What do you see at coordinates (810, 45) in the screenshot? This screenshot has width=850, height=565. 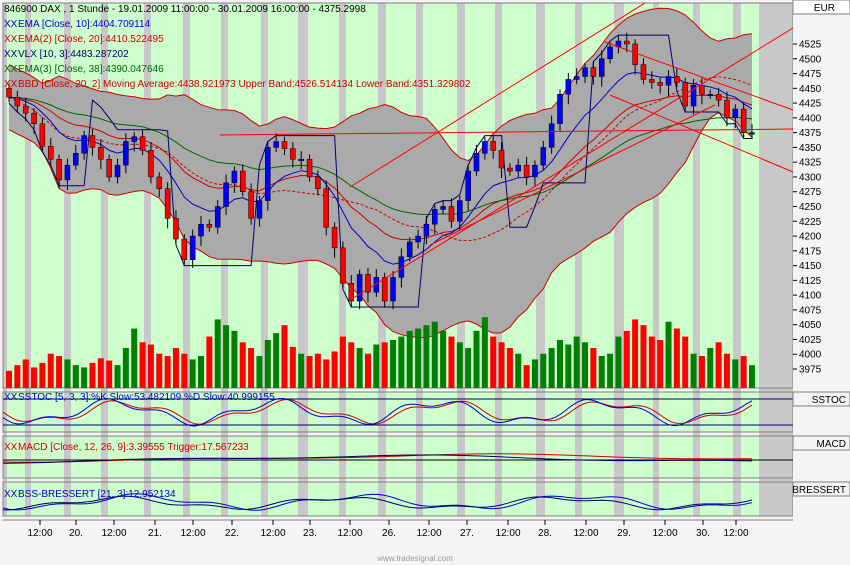 I see `y-tick-label-0: 4525` at bounding box center [810, 45].